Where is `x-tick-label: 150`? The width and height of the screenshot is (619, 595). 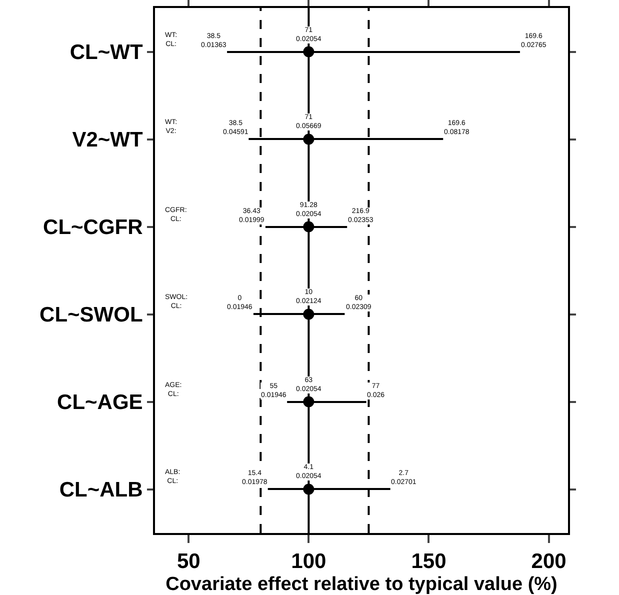 x-tick-label: 150 is located at coordinates (428, 562).